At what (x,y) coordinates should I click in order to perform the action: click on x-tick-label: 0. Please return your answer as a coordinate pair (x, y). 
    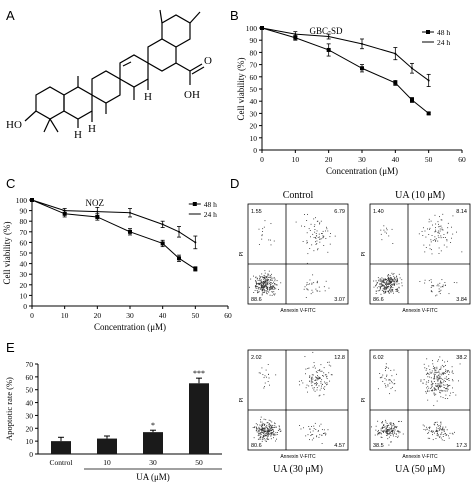
    Looking at the image, I should click on (32, 315).